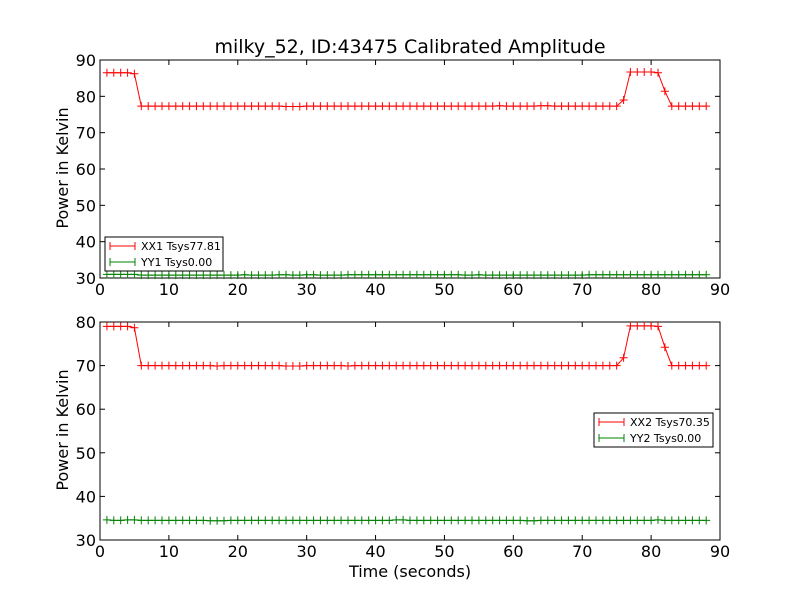 The height and width of the screenshot is (600, 800). What do you see at coordinates (62, 429) in the screenshot?
I see `bottom-ylabel: Power in Kelvin` at bounding box center [62, 429].